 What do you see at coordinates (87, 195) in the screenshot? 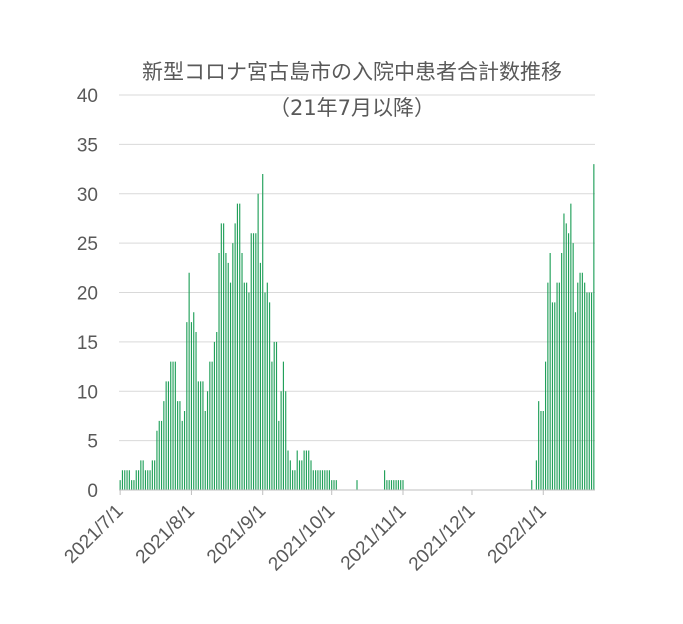
I see `y-tick-label: 30` at bounding box center [87, 195].